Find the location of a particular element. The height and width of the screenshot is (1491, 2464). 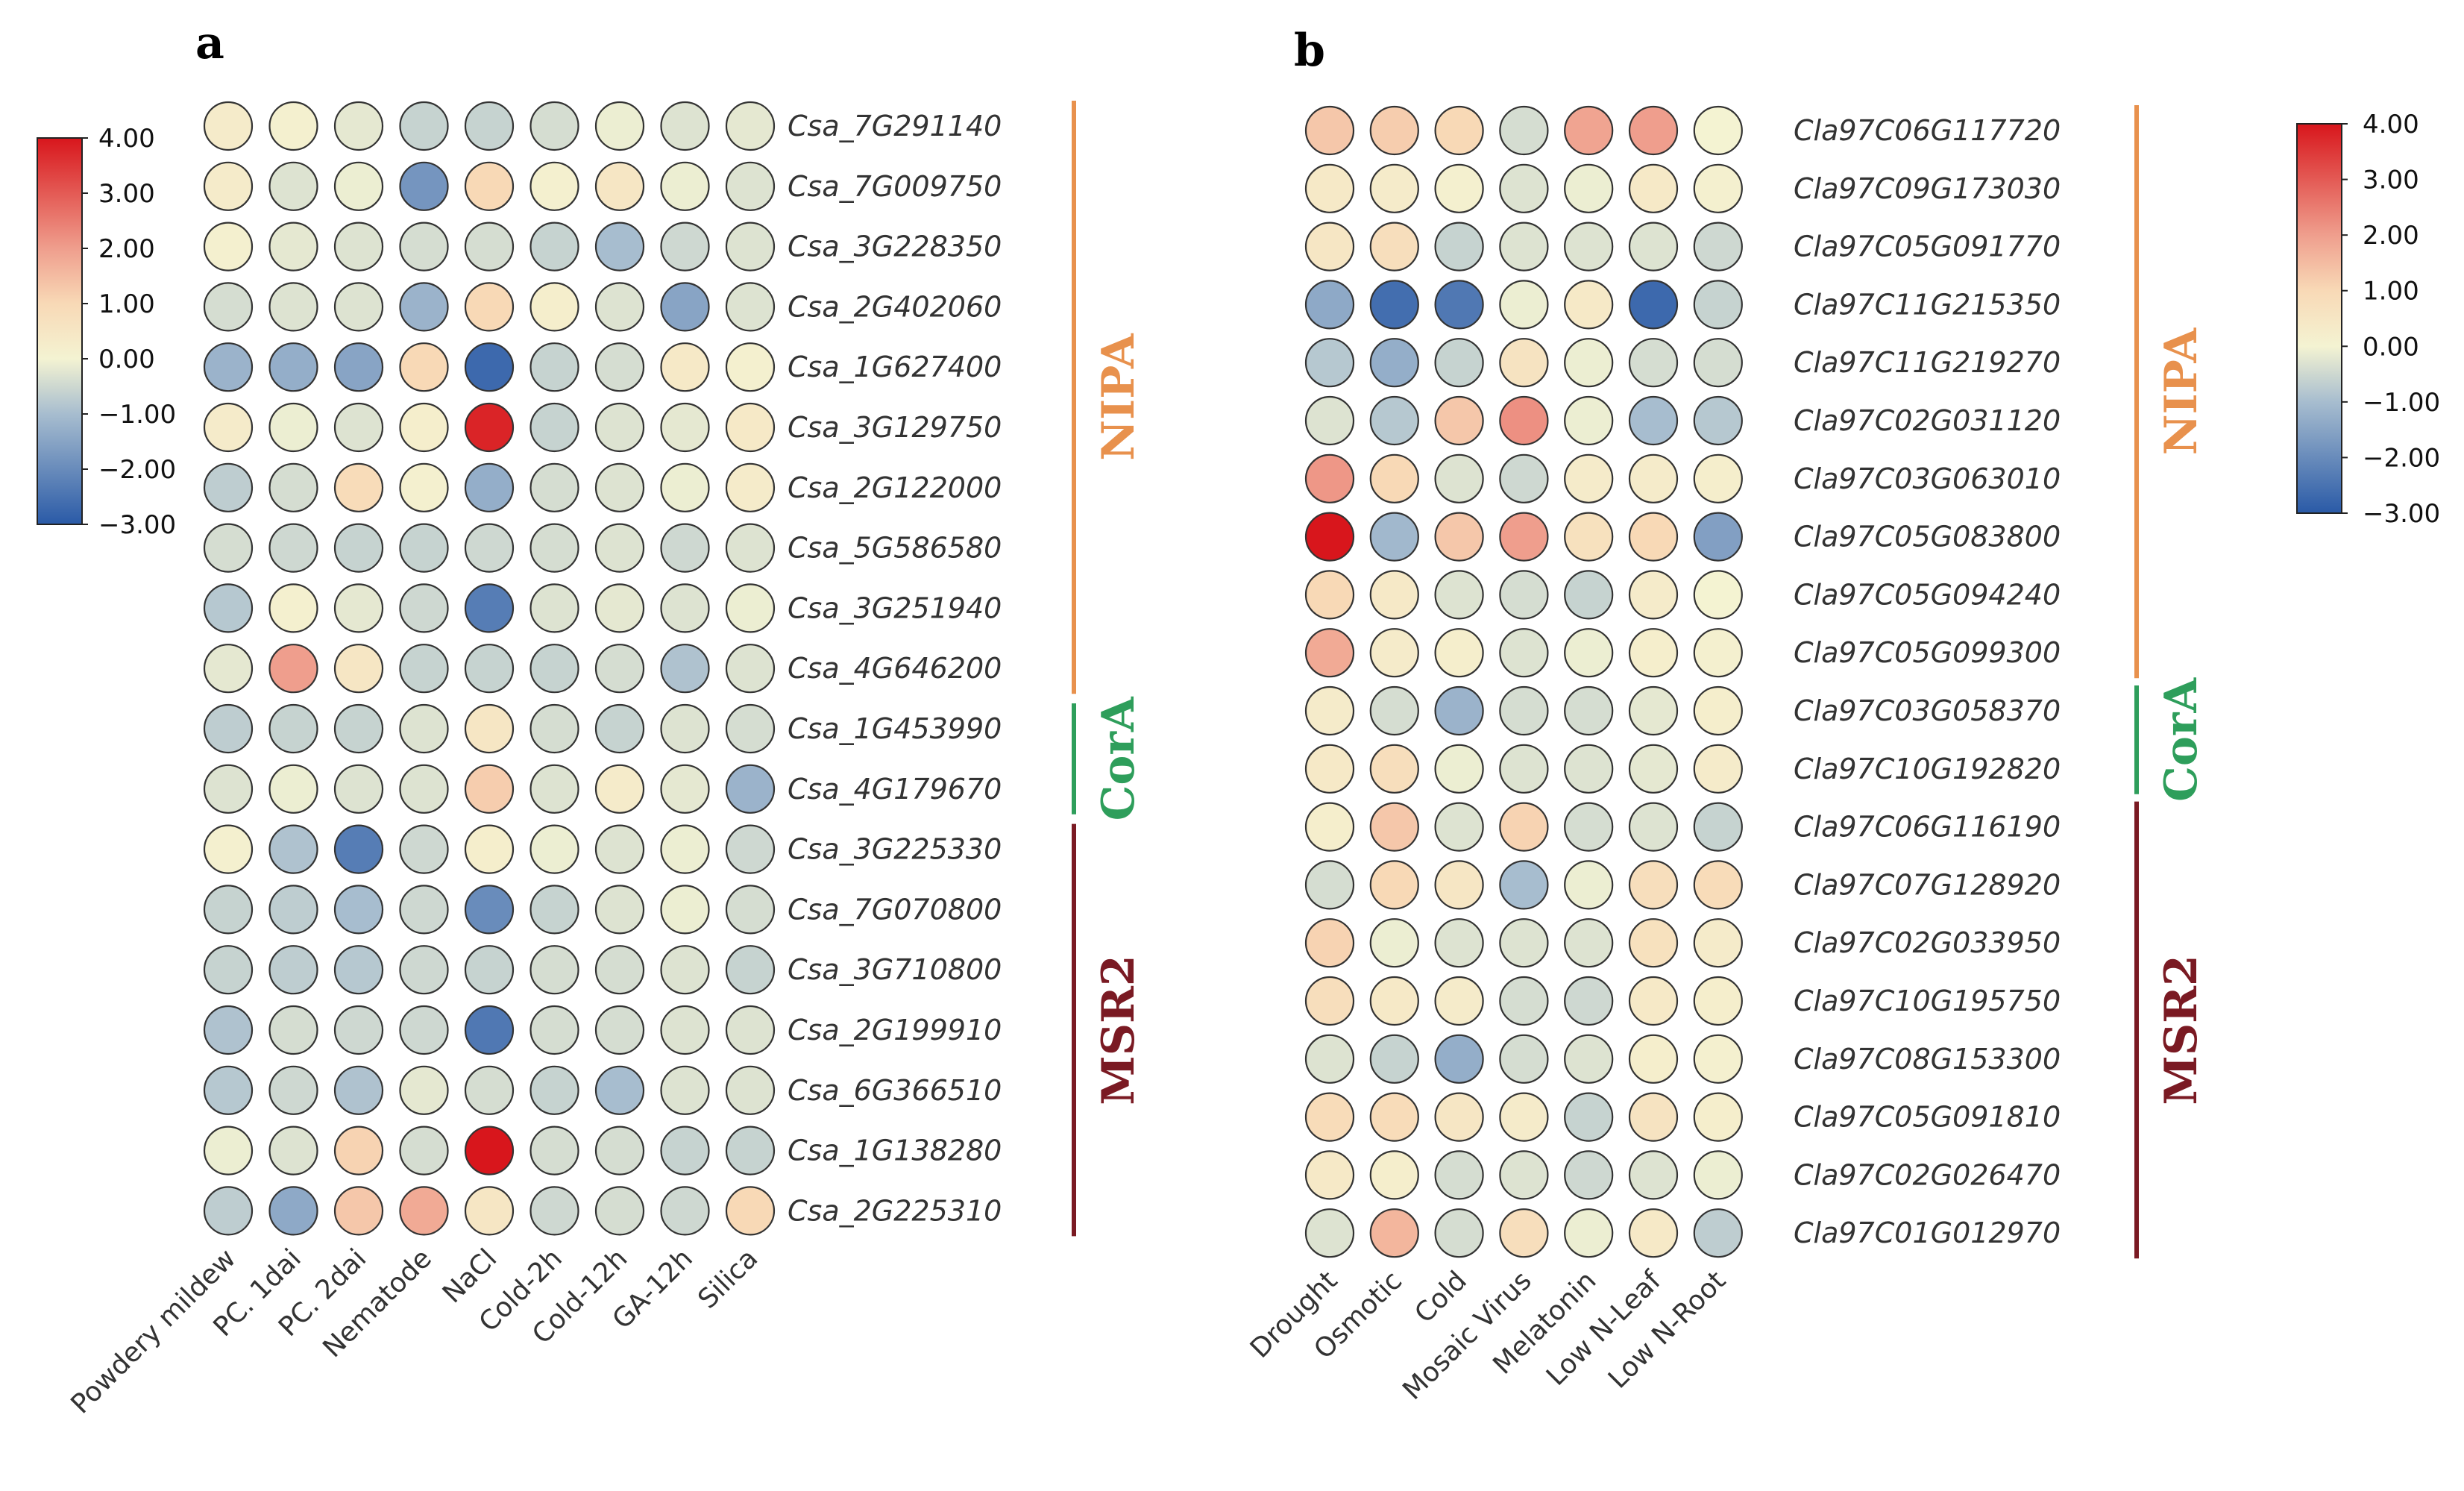

cell-b-r9-c4 is located at coordinates (1589, 653).